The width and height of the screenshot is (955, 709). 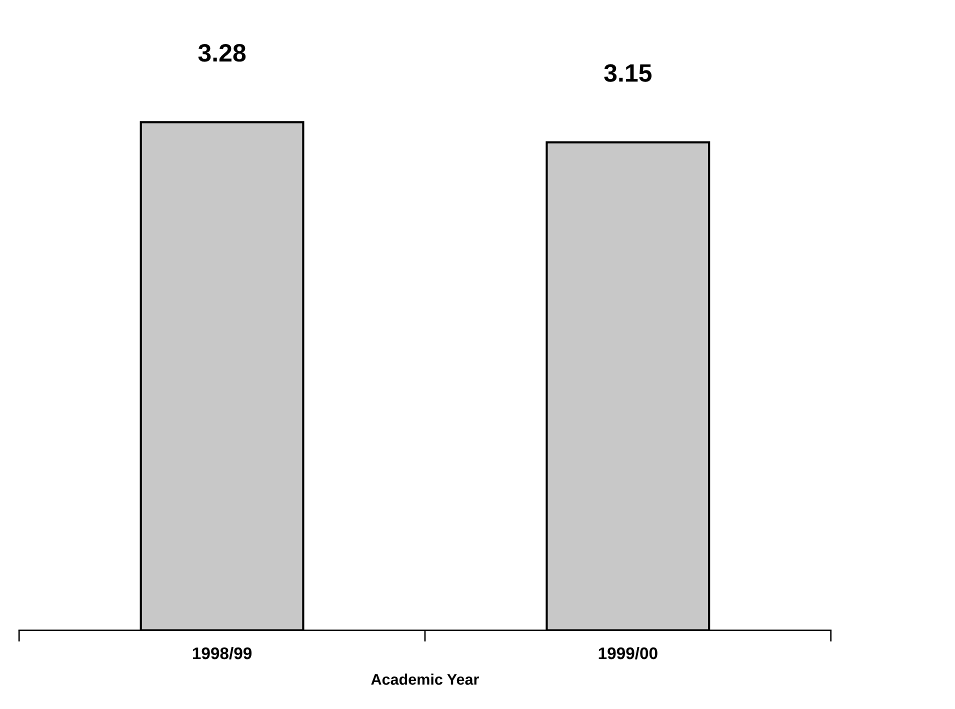 I want to click on x-tick-label: 1998/99, so click(x=222, y=653).